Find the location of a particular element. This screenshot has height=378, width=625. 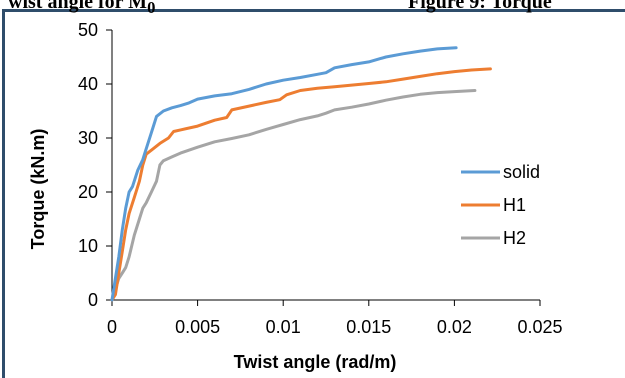

y-tick-label: 10 is located at coordinates (88, 246).